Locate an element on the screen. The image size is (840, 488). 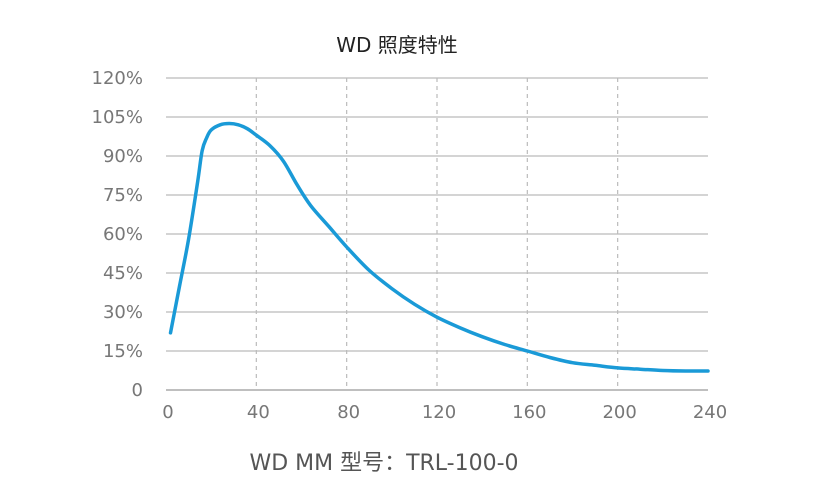
y-tick-label: 60% is located at coordinates (123, 234).